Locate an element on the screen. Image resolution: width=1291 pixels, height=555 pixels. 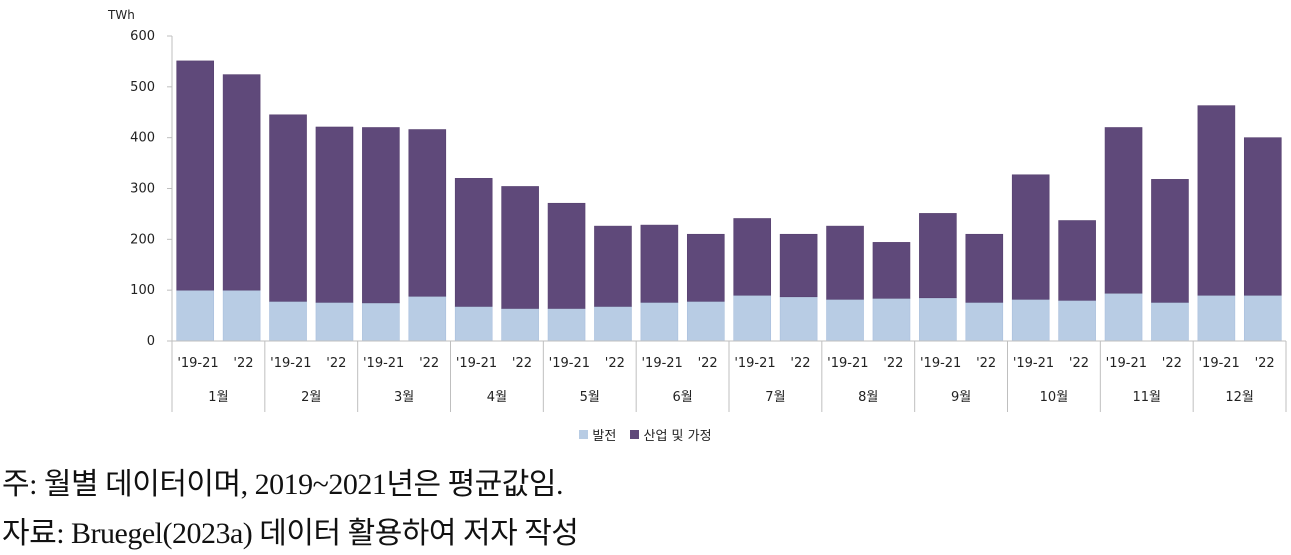
y-tick-label: 100 is located at coordinates (142, 290).